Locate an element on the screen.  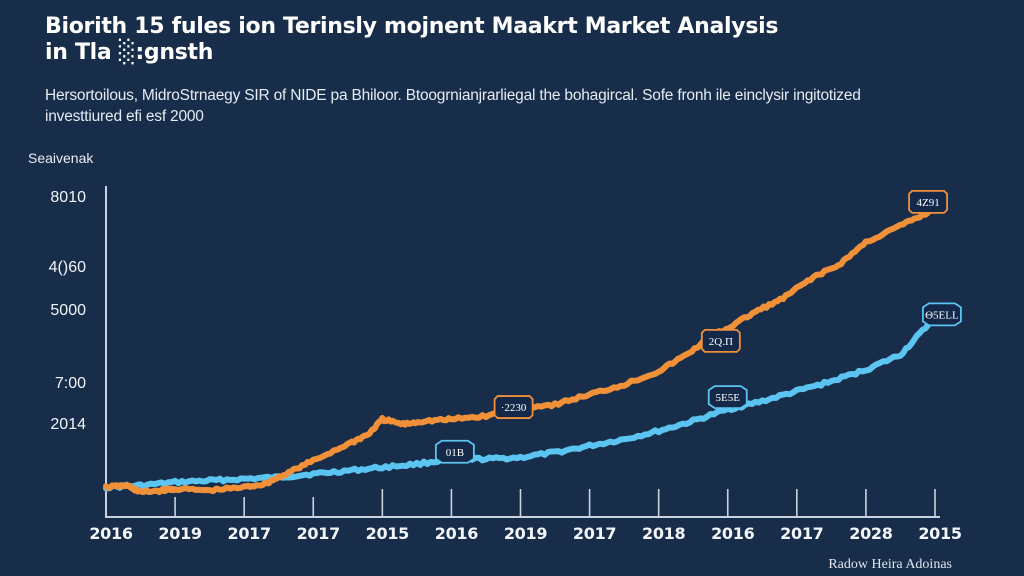
data-label: 5E5E is located at coordinates (727, 397).